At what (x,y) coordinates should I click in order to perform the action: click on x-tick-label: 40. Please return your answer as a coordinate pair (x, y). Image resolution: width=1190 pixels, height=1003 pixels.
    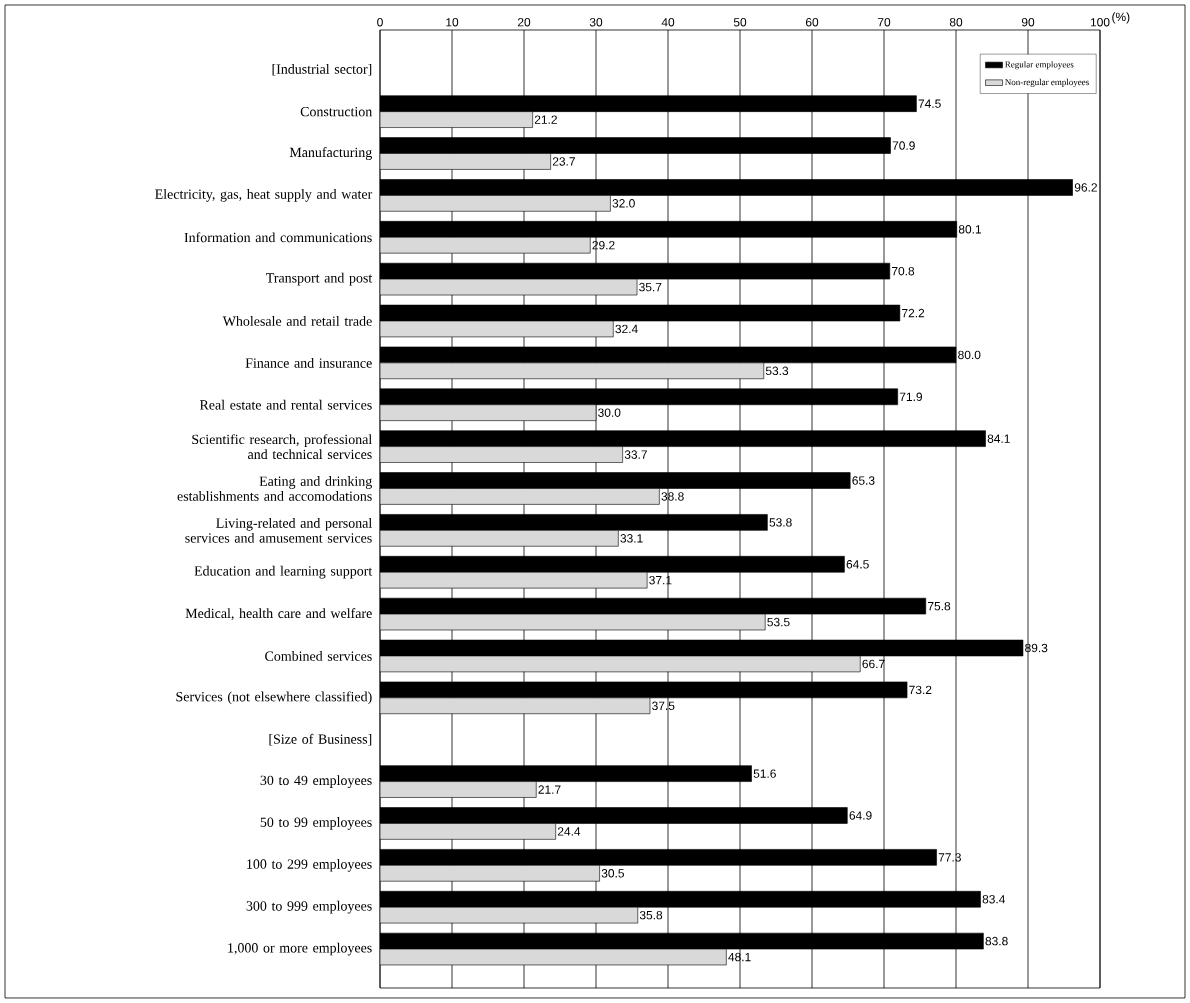
    Looking at the image, I should click on (668, 22).